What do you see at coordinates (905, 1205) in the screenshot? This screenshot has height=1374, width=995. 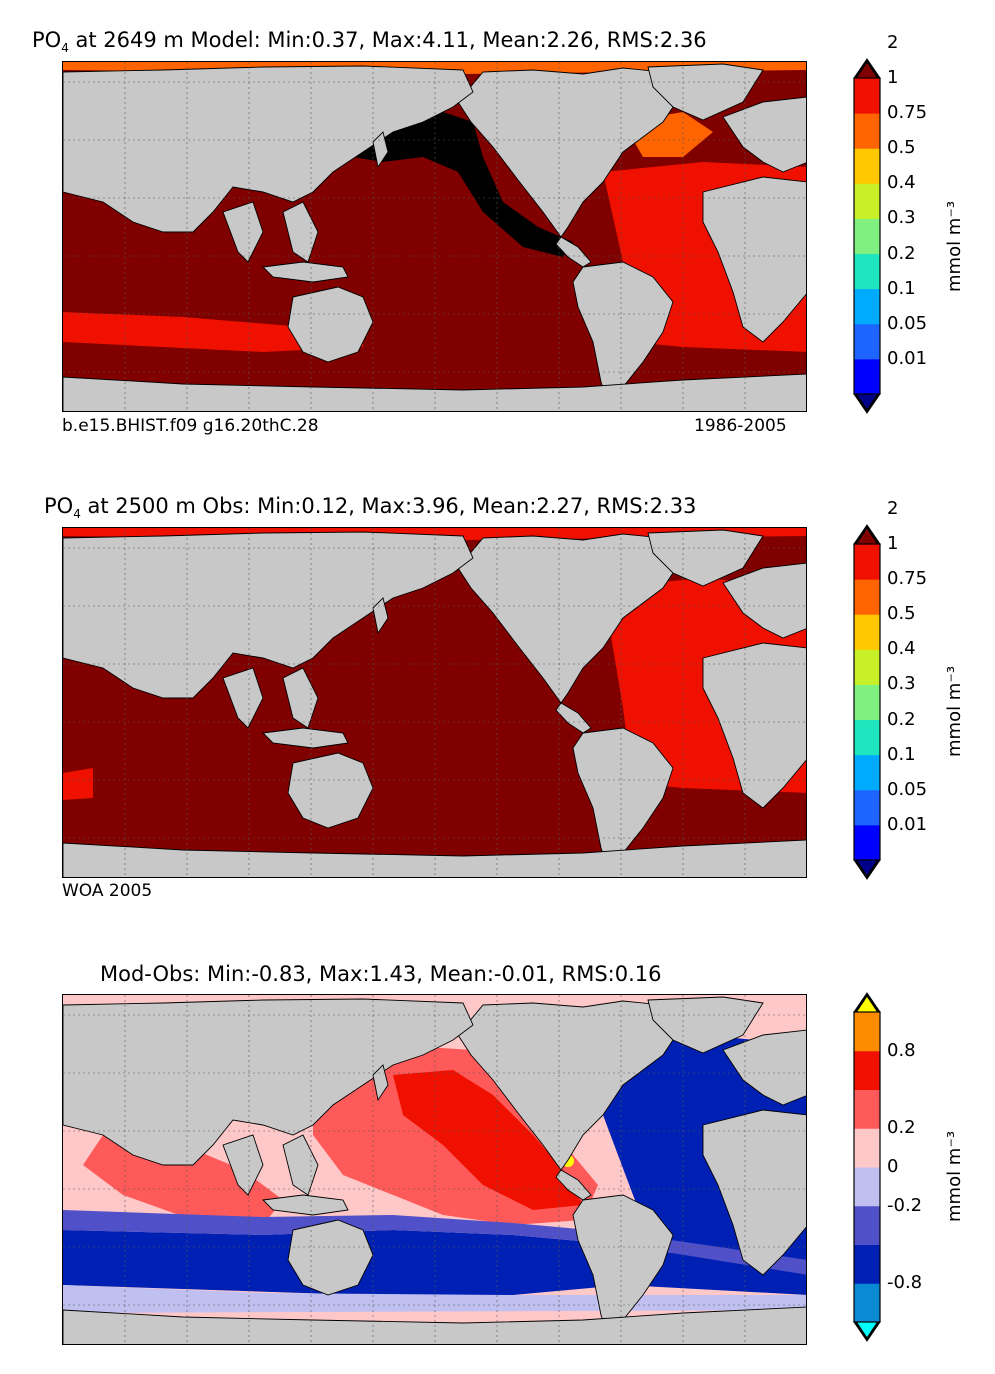 I see `colorbar-tick-label: -0.2` at bounding box center [905, 1205].